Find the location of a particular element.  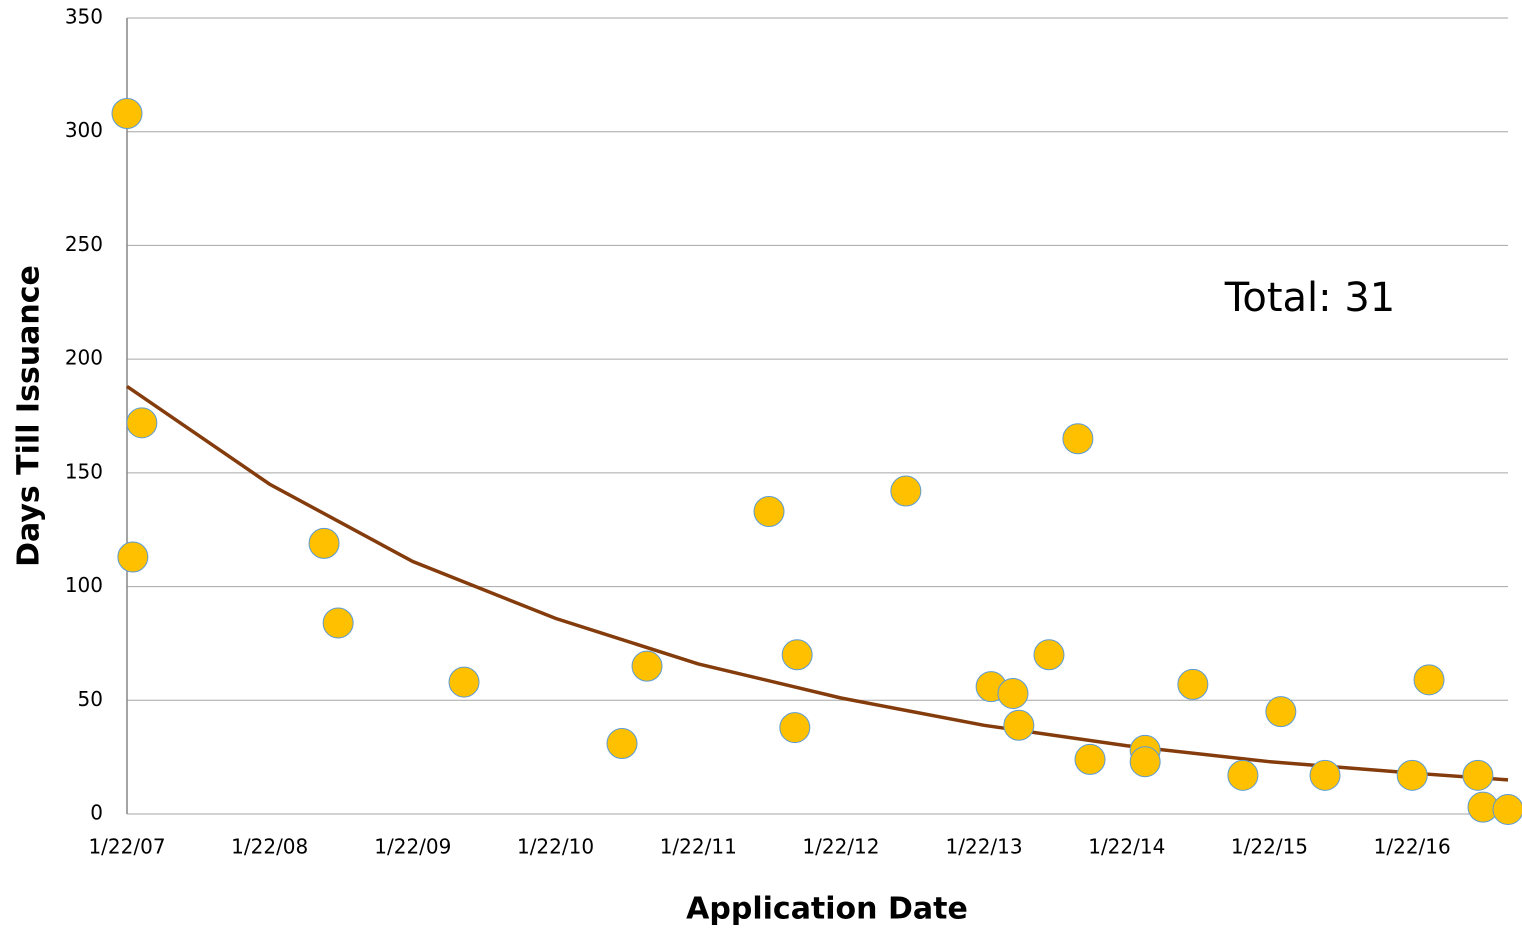

y-tick-label: 100 is located at coordinates (84, 585).